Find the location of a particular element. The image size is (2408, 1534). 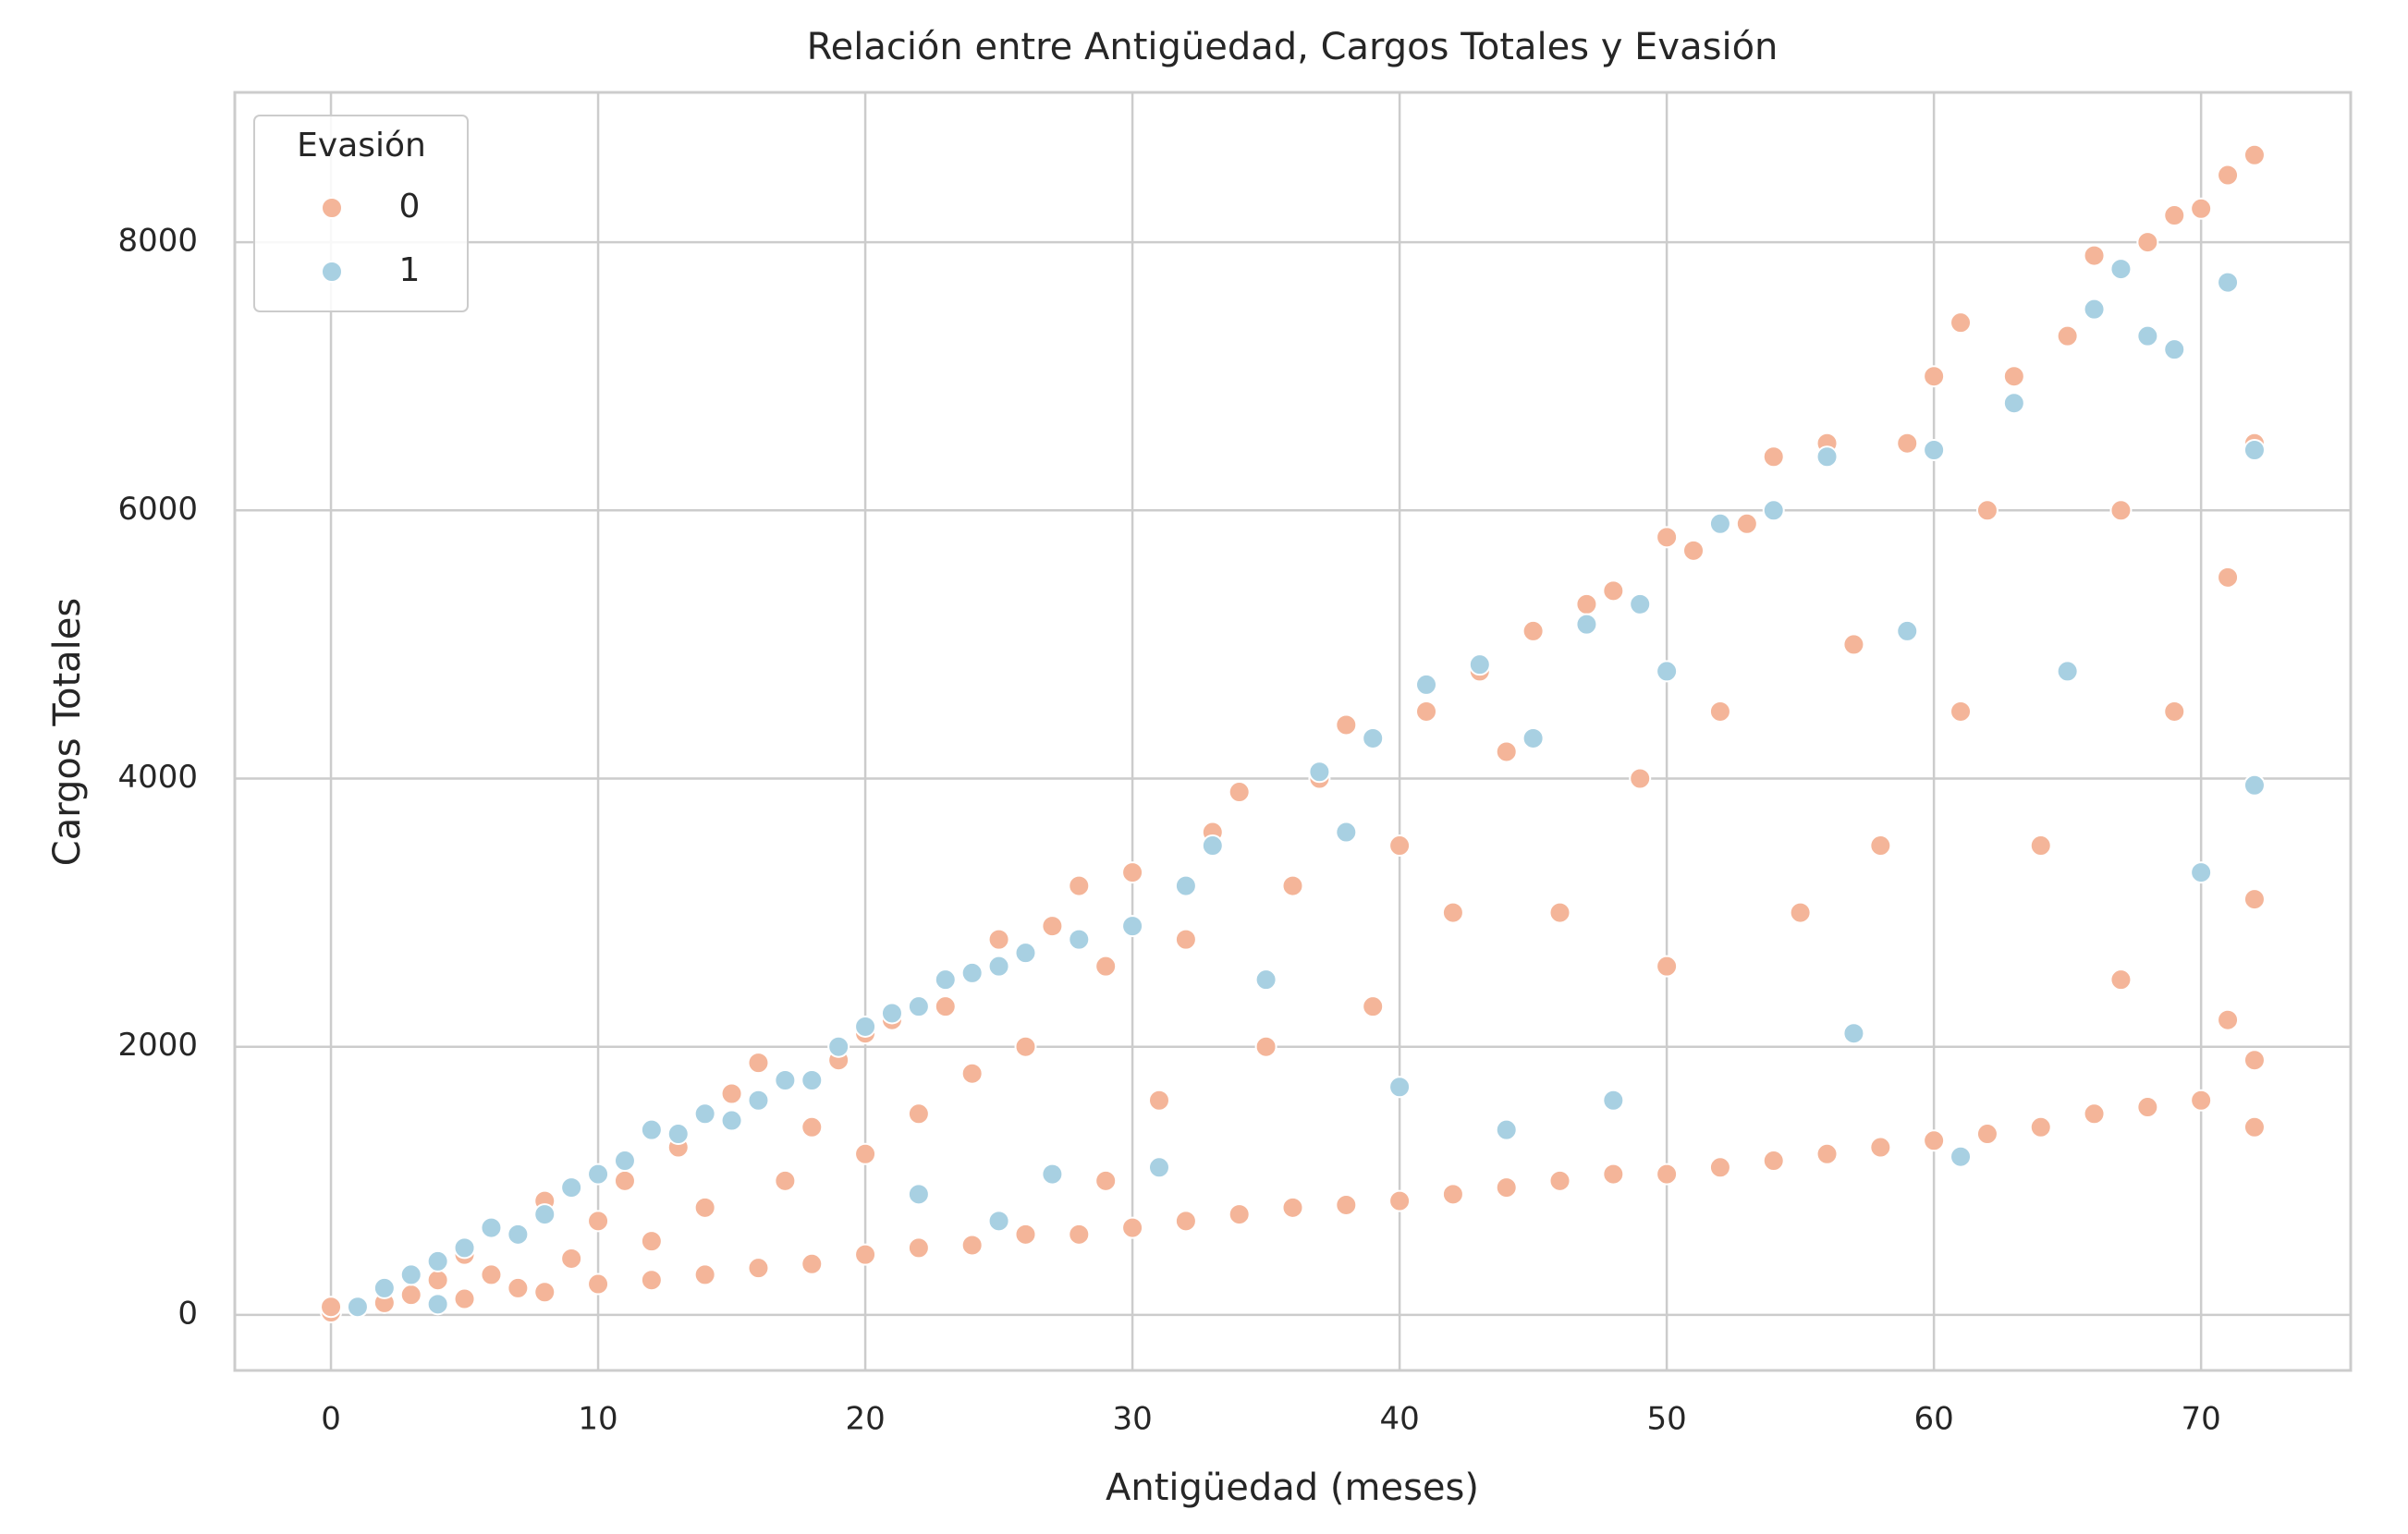

legend-marker is located at coordinates (332, 208).